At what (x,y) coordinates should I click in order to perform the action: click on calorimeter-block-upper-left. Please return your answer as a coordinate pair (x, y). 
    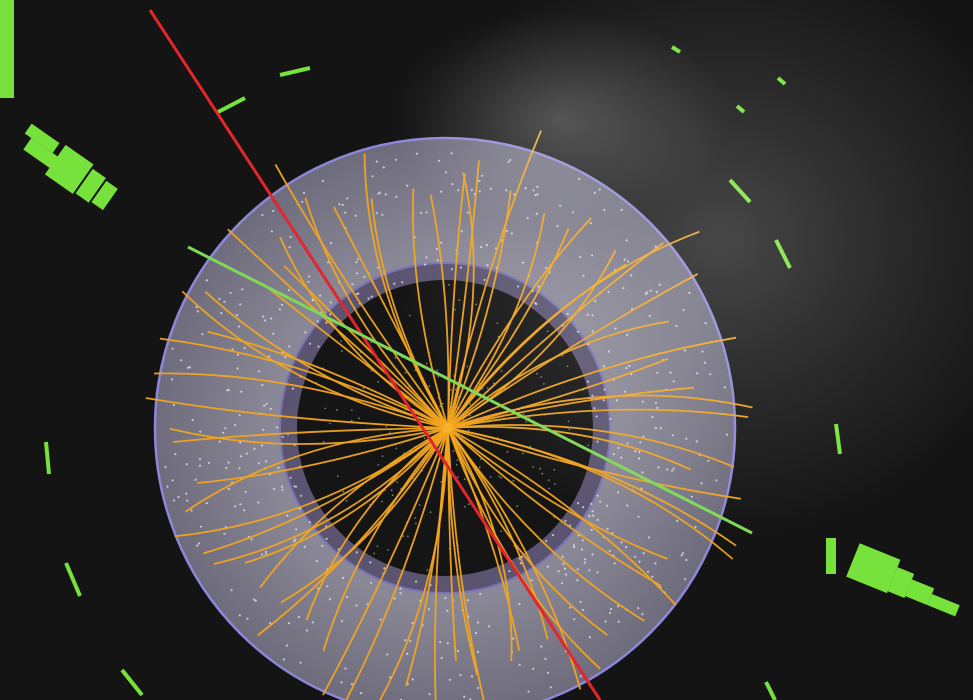
    Looking at the image, I should click on (59, 105).